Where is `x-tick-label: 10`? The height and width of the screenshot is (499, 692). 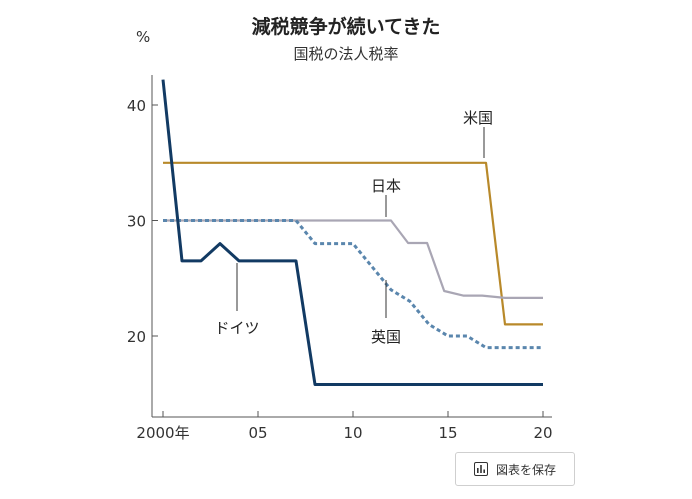 x-tick-label: 10 is located at coordinates (352, 433).